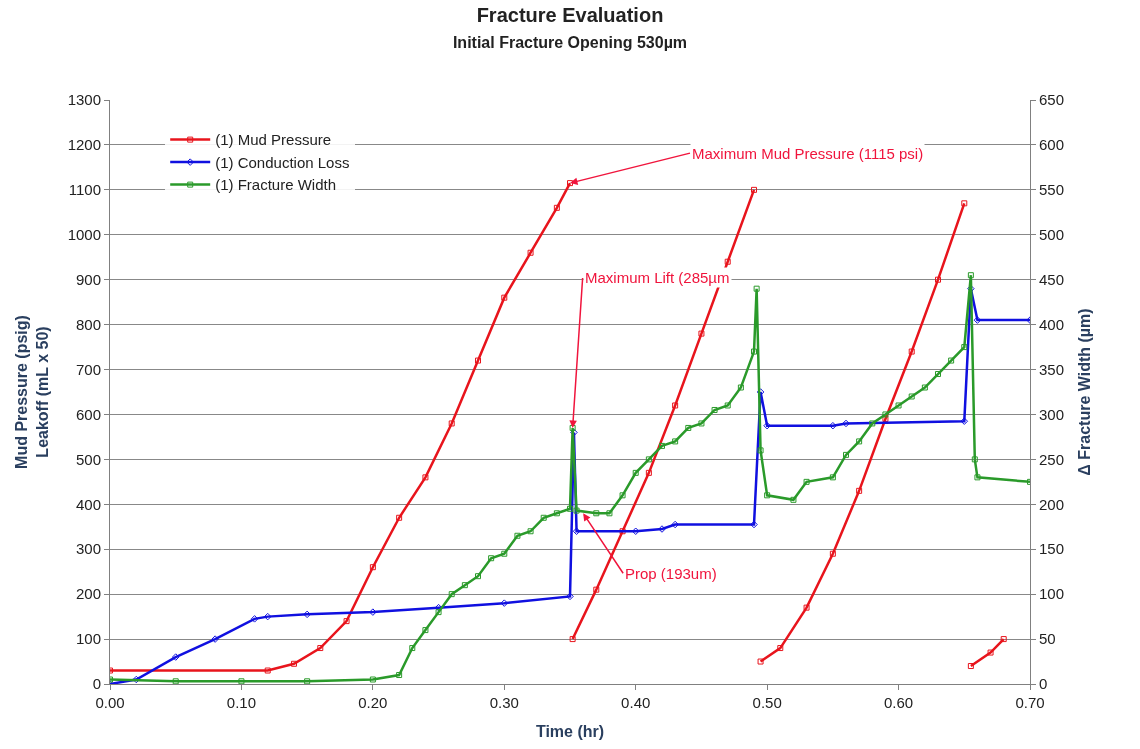  What do you see at coordinates (1084, 392) in the screenshot?
I see `y2-axis-title: Δ Fracture Width (µm)` at bounding box center [1084, 392].